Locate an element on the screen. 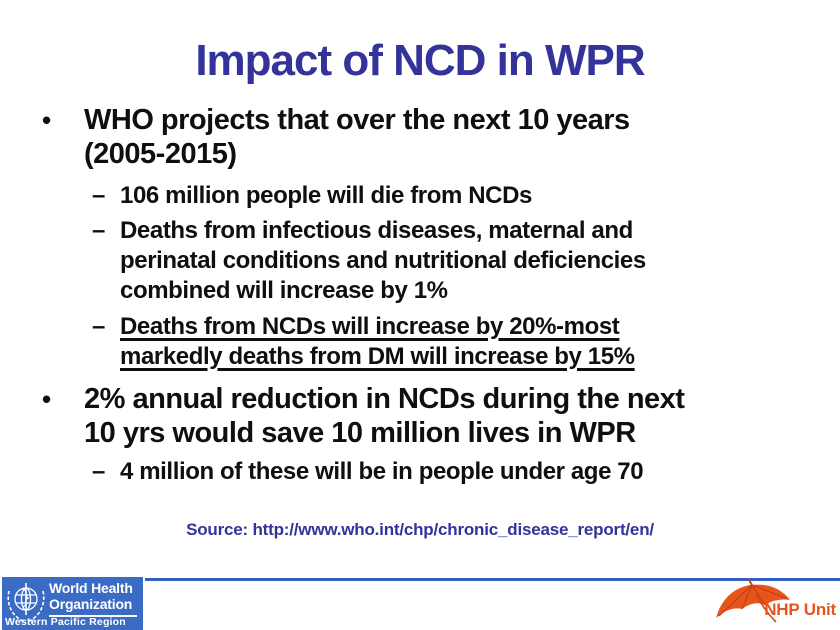 Image resolution: width=840 pixels, height=630 pixels. list-item-text: 106 million people will die from NCDs is located at coordinates (326, 196).